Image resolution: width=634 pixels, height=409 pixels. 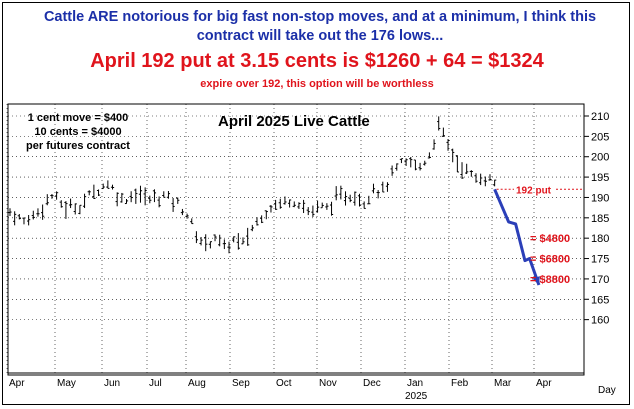 What do you see at coordinates (600, 219) in the screenshot?
I see `y-tick-label: 185` at bounding box center [600, 219].